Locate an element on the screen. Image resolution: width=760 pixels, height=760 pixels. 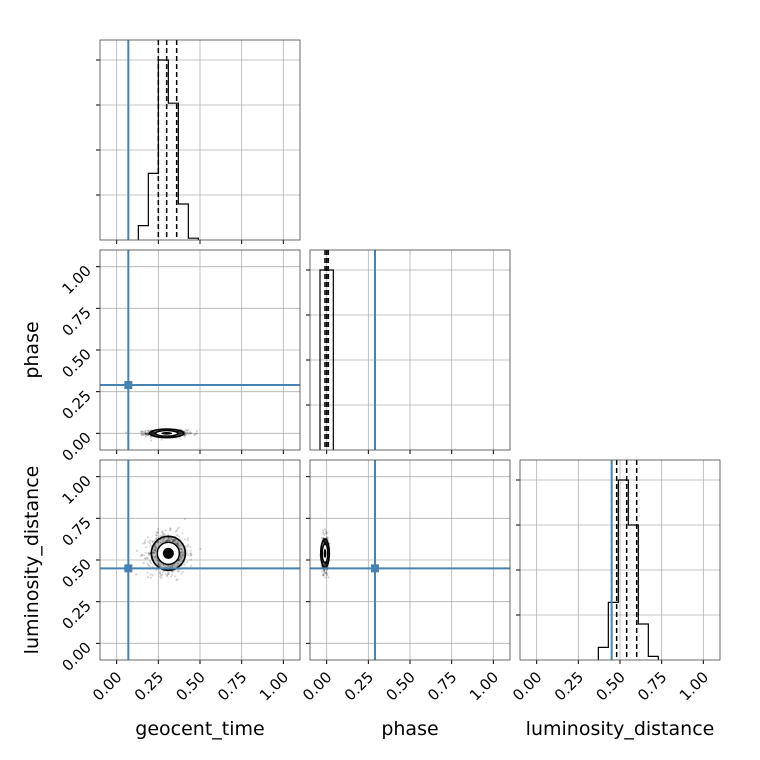
y-tick-label: 0.00 is located at coordinates (76, 446).